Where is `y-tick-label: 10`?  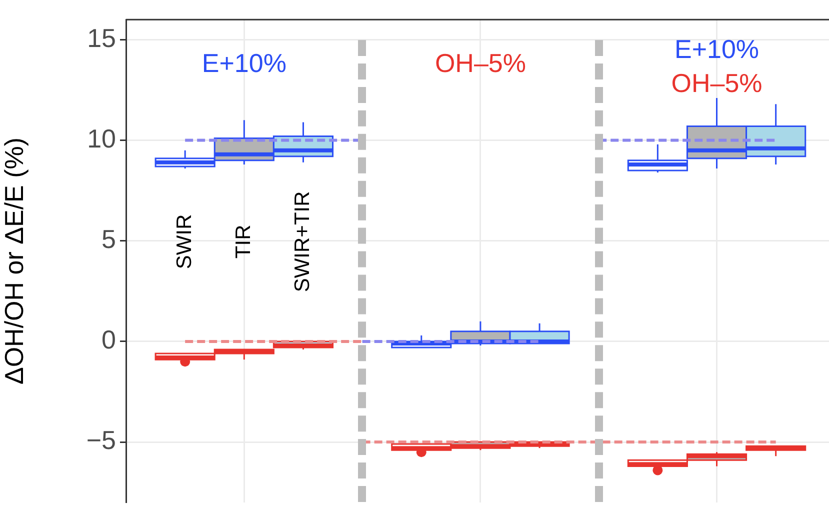
y-tick-label: 10 is located at coordinates (101, 138).